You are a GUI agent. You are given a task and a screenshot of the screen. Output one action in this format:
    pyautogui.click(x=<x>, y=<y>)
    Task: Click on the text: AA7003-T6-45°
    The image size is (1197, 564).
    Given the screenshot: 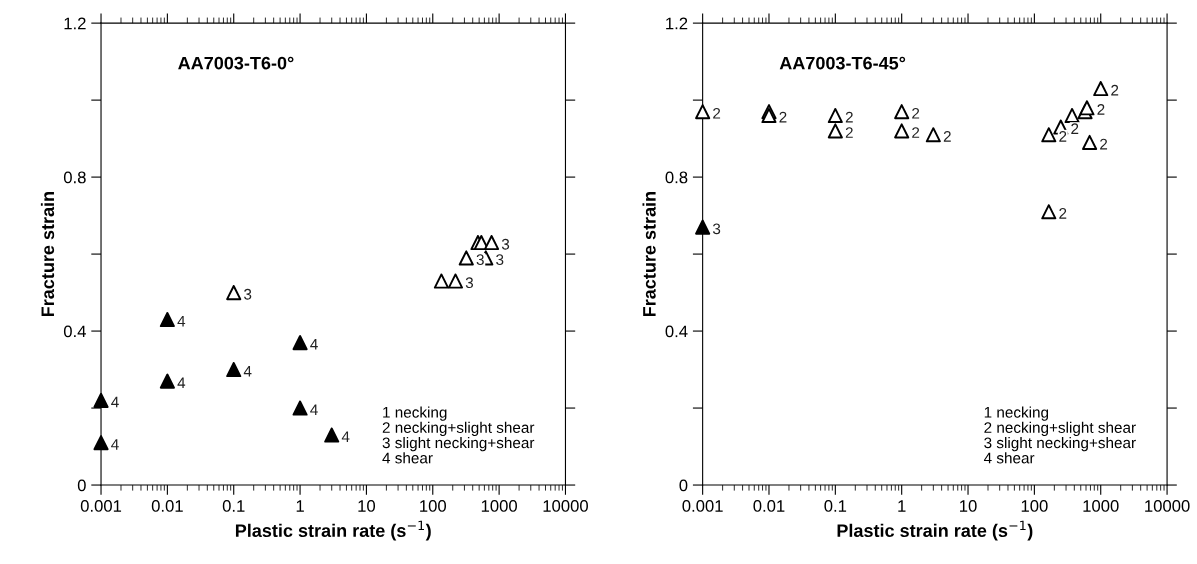 What is the action you would take?
    pyautogui.click(x=842, y=63)
    